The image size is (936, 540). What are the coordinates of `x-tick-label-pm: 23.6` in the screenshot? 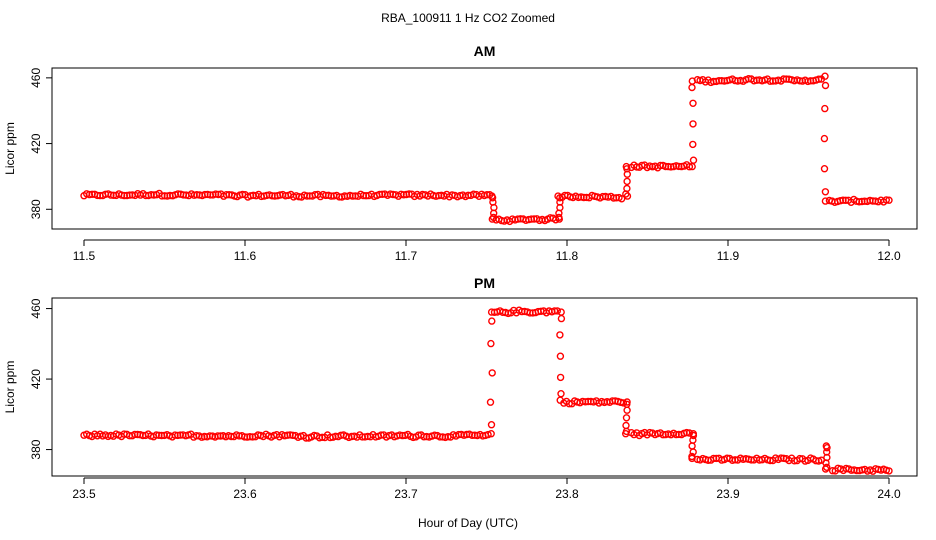 It's located at (245, 494).